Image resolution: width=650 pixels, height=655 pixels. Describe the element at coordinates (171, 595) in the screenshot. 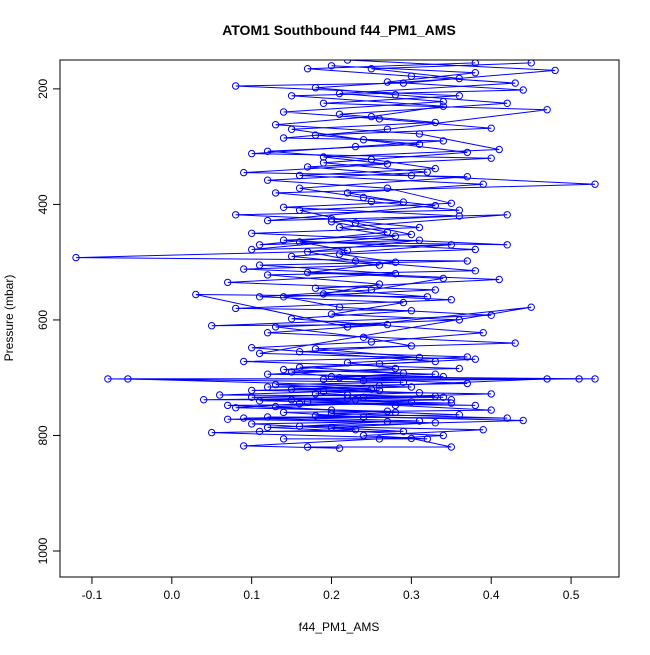

I see `x-tick-label: 0.0` at that location.